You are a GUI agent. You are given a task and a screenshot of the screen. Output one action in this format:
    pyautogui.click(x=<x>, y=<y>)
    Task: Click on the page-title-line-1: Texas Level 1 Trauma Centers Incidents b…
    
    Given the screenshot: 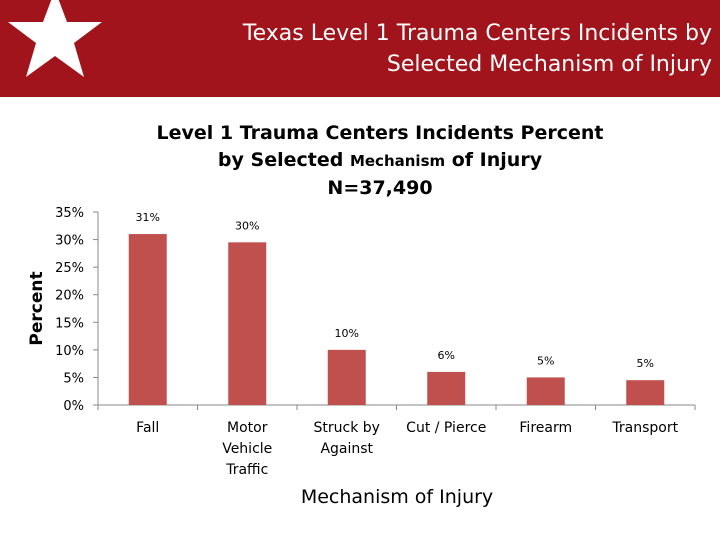 What is the action you would take?
    pyautogui.click(x=477, y=33)
    